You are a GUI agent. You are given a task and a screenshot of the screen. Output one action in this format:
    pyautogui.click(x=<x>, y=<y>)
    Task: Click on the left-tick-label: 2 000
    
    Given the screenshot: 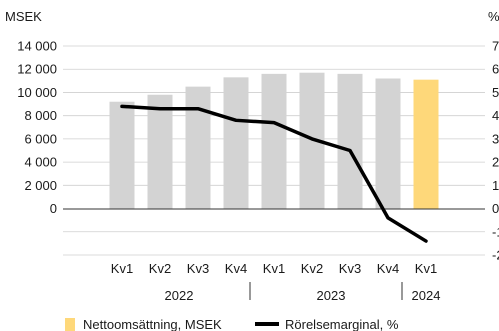 What is the action you would take?
    pyautogui.click(x=40, y=185)
    